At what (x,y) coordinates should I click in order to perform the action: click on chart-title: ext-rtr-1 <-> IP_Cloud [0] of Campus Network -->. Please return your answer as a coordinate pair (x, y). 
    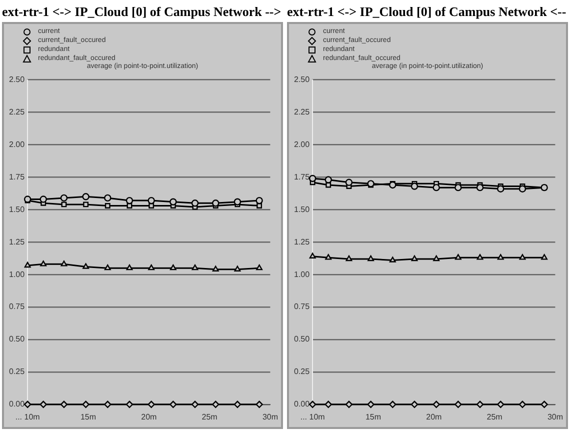
    Looking at the image, I should click on (142, 12).